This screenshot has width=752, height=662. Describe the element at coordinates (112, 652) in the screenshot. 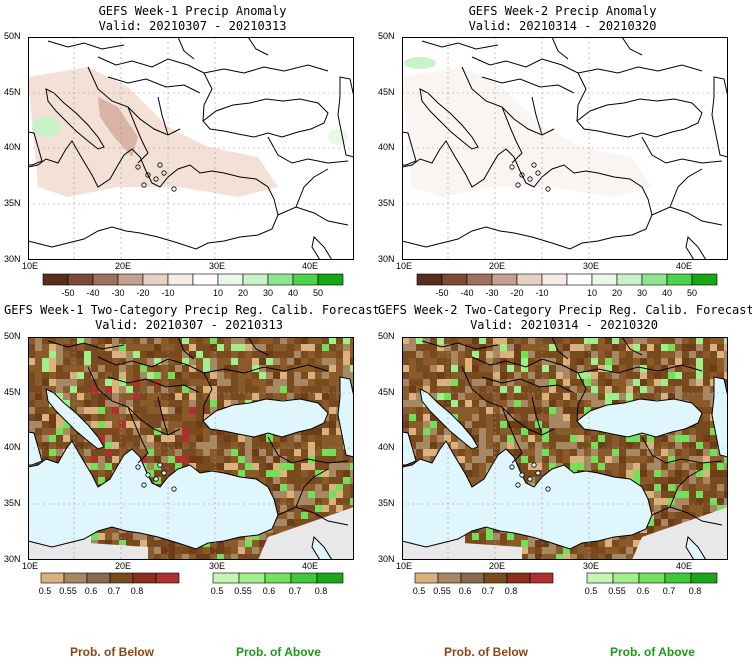

I see `prob-below-label: Prob. of Below` at that location.